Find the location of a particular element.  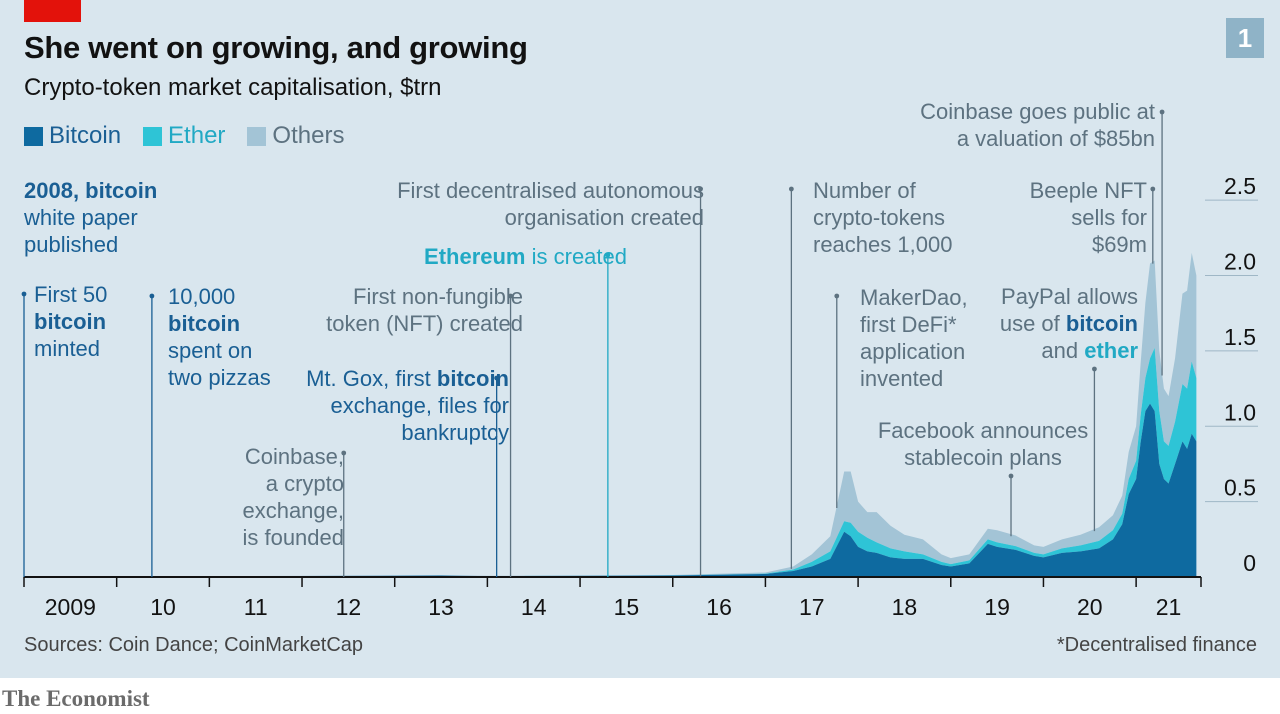

annotation-text-span: 10,000 is located at coordinates (201, 296).